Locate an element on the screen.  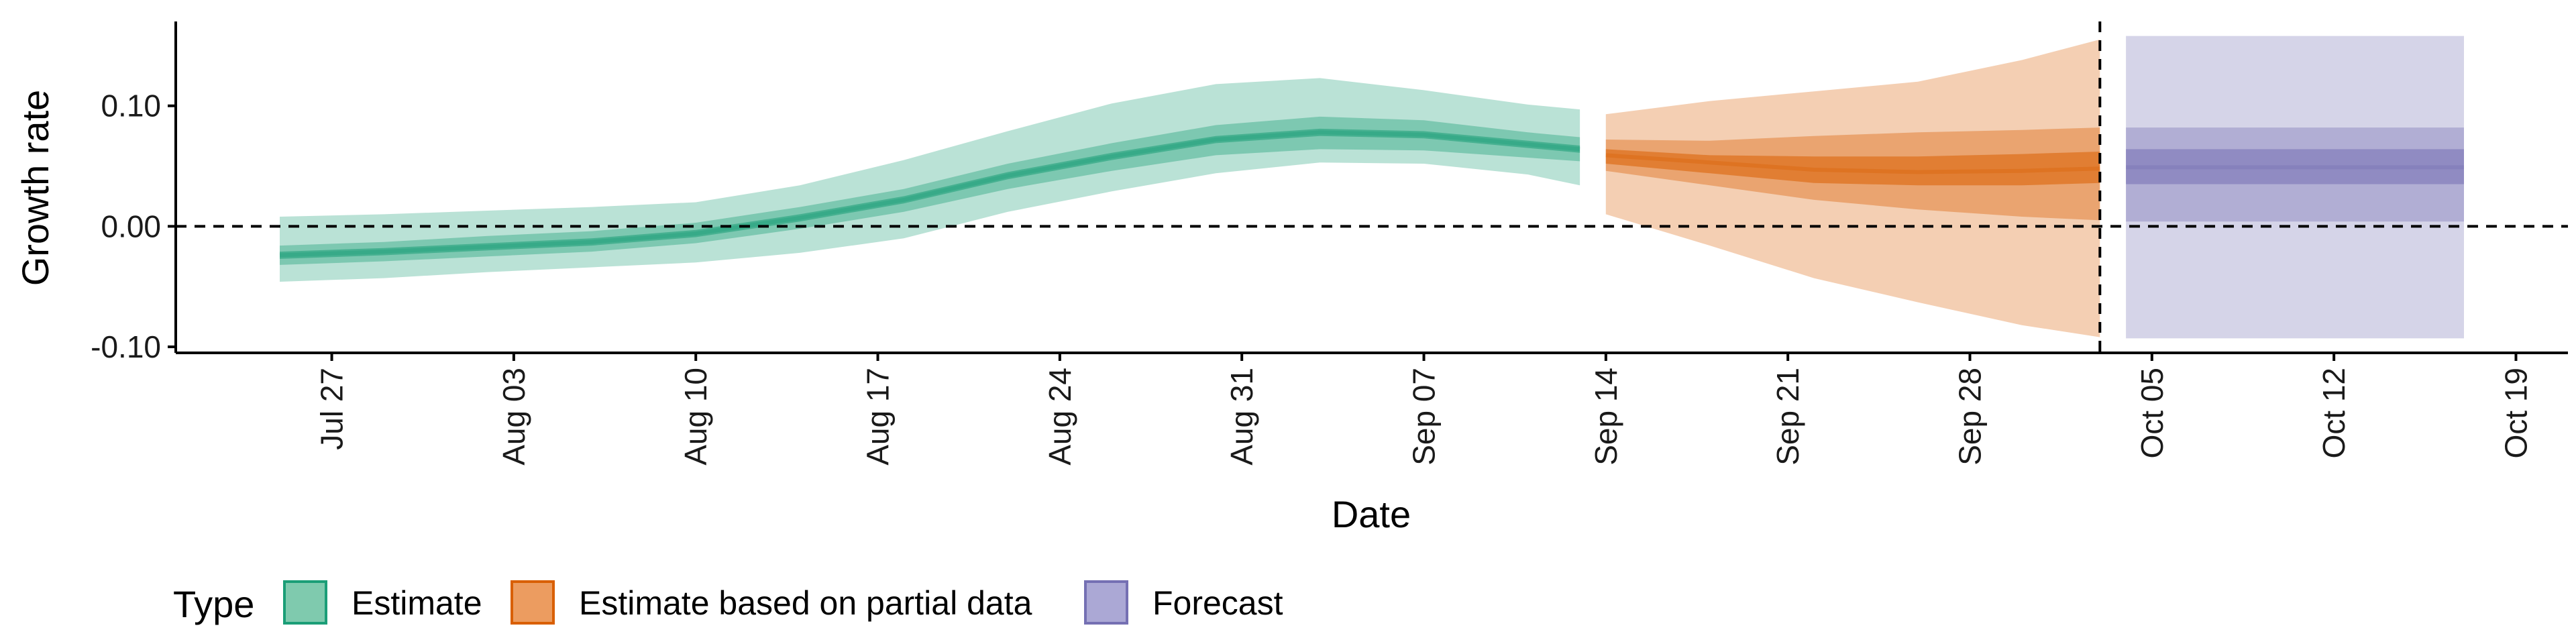
x-tick-label: Aug 31 is located at coordinates (1241, 417).